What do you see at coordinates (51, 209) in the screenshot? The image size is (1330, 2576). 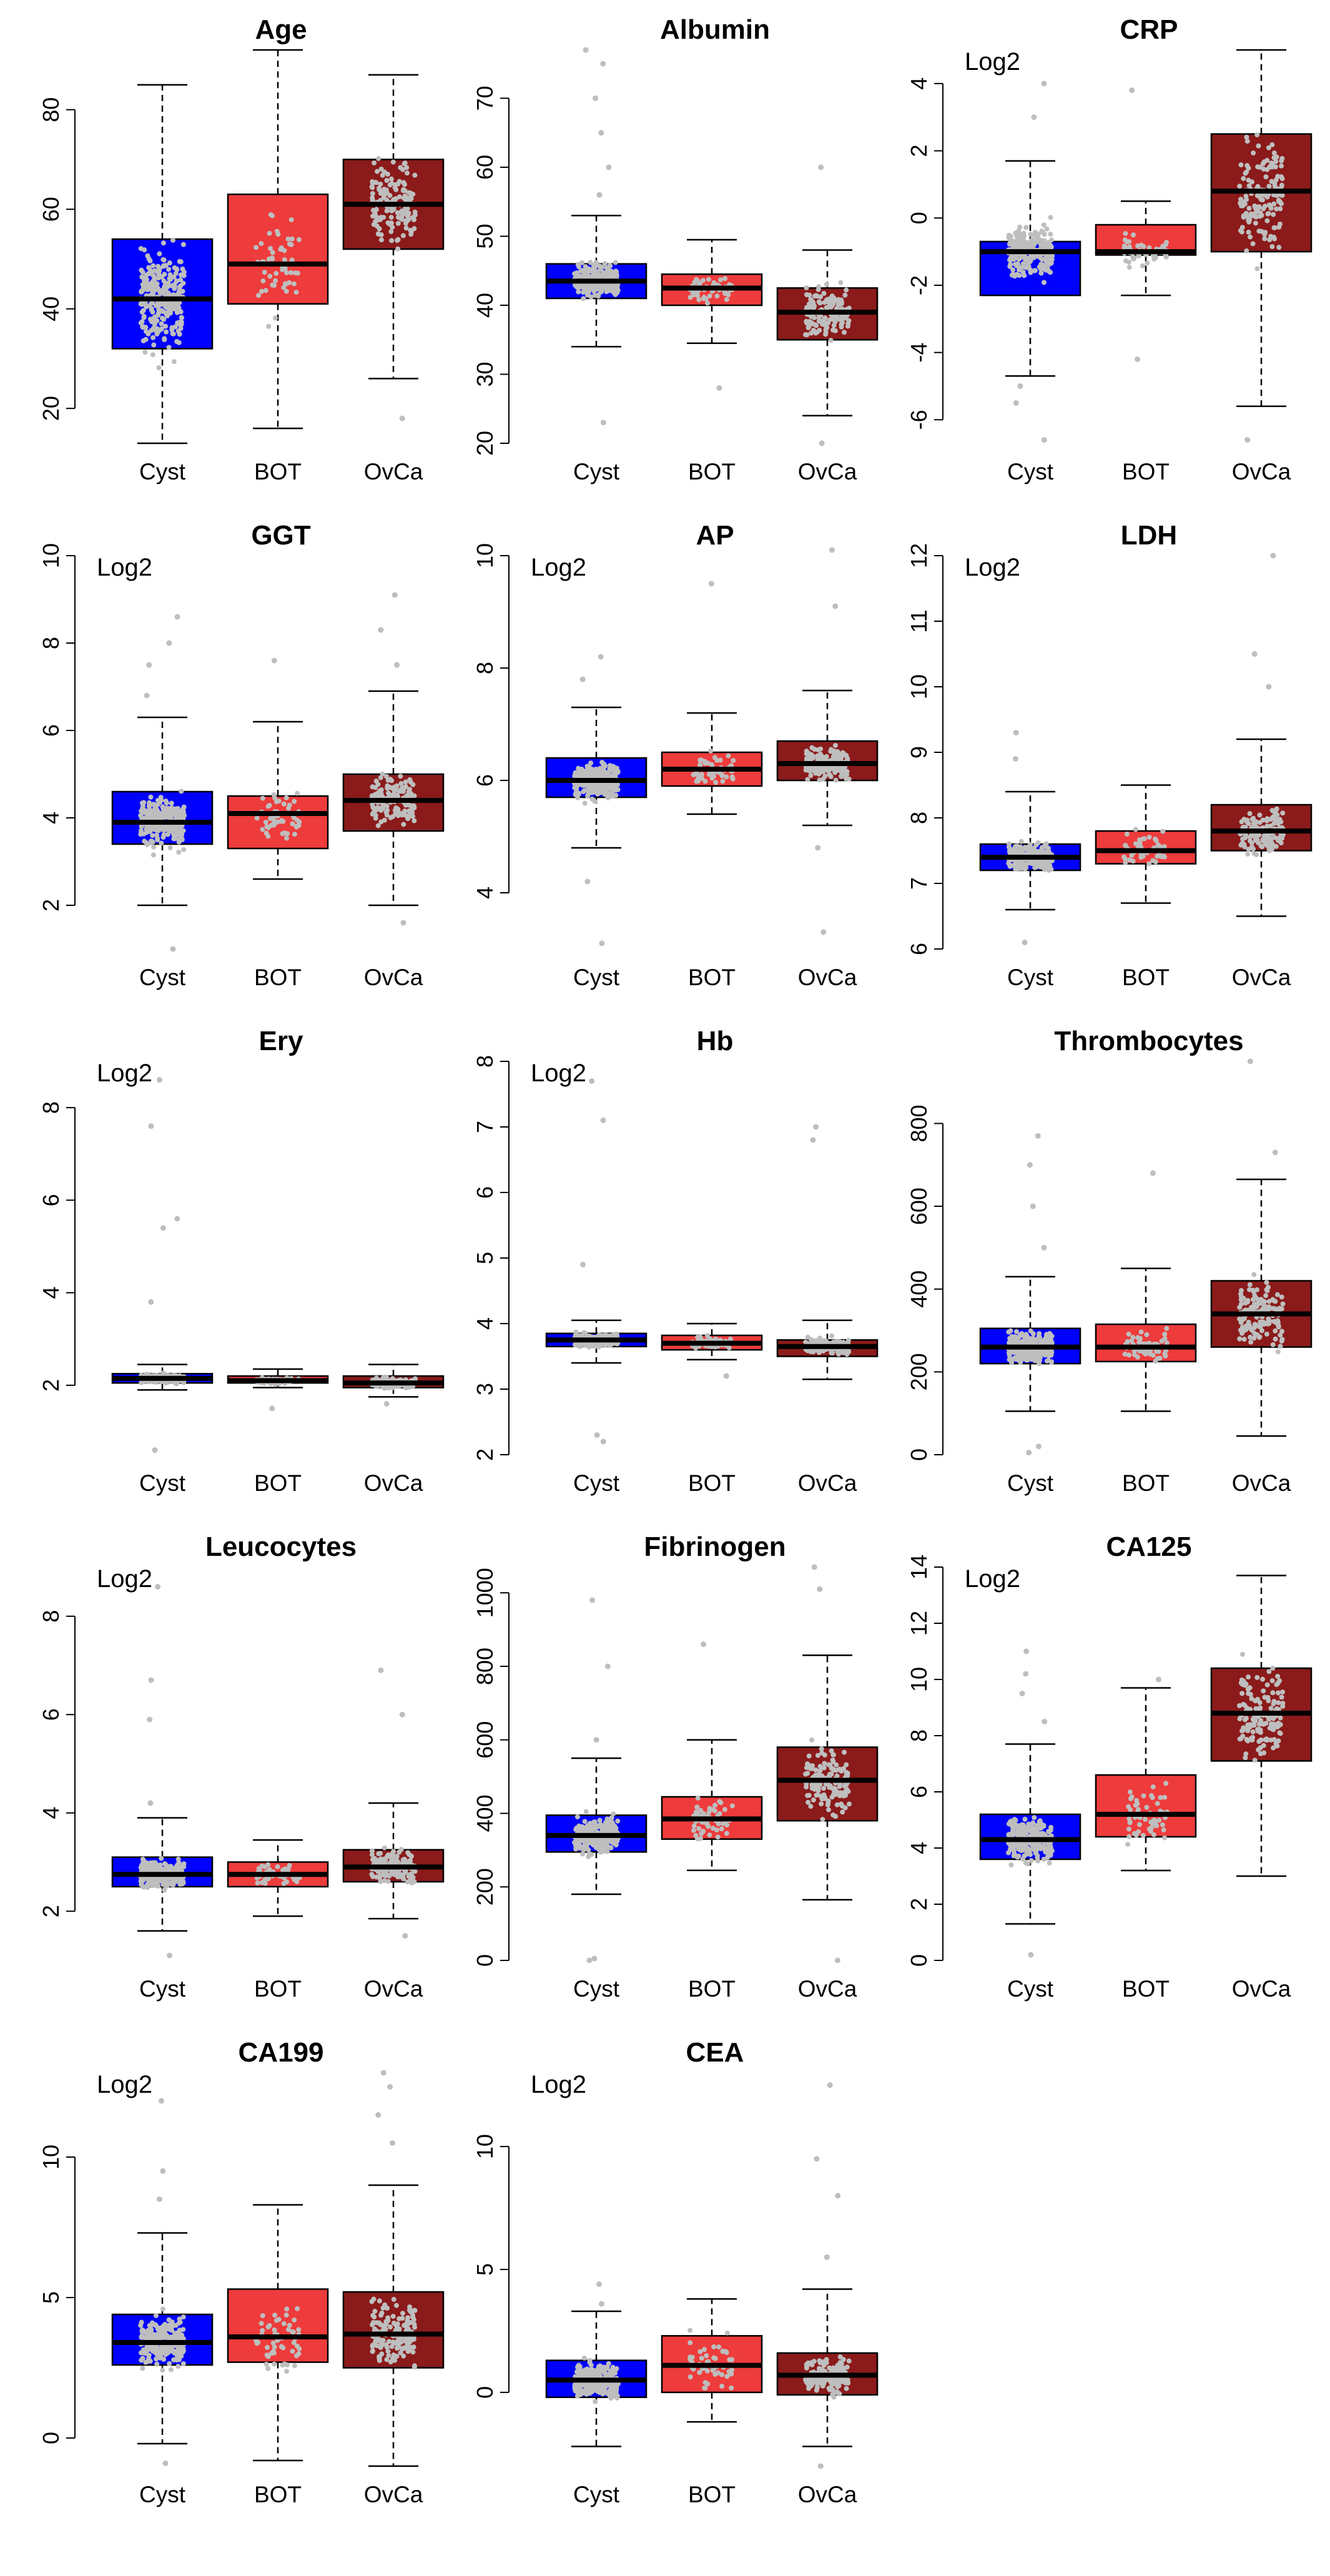 I see `y-tick-label: 60` at bounding box center [51, 209].